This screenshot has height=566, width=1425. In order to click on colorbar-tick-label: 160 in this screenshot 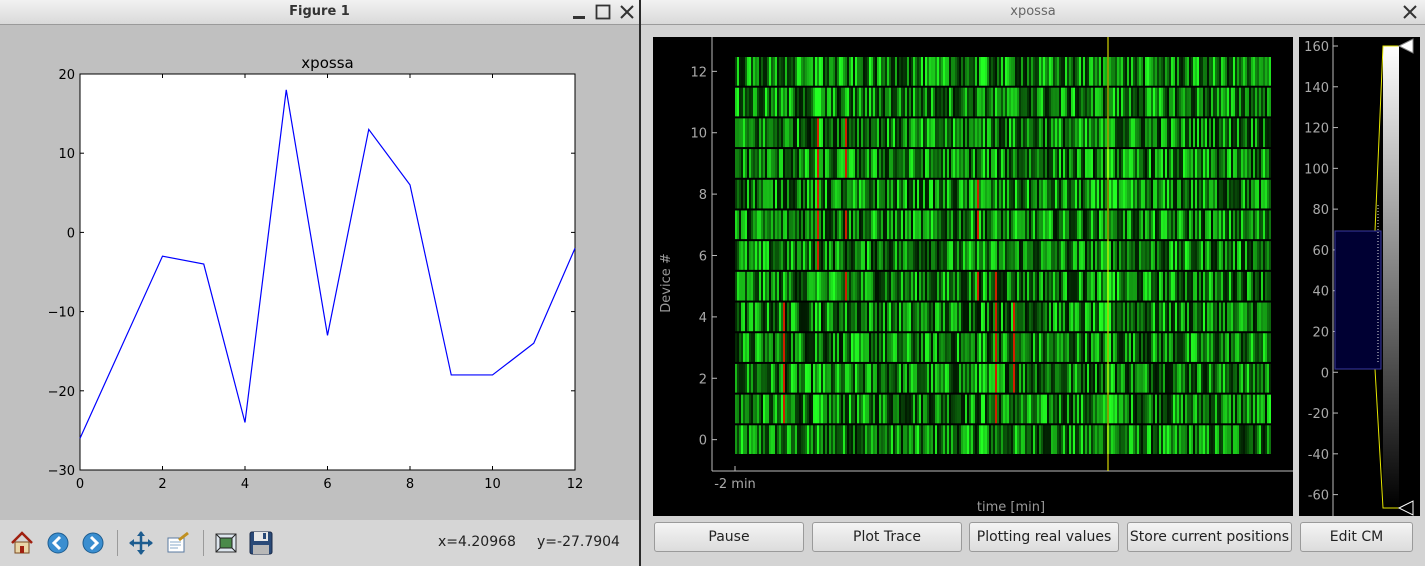, I will do `click(1316, 47)`.